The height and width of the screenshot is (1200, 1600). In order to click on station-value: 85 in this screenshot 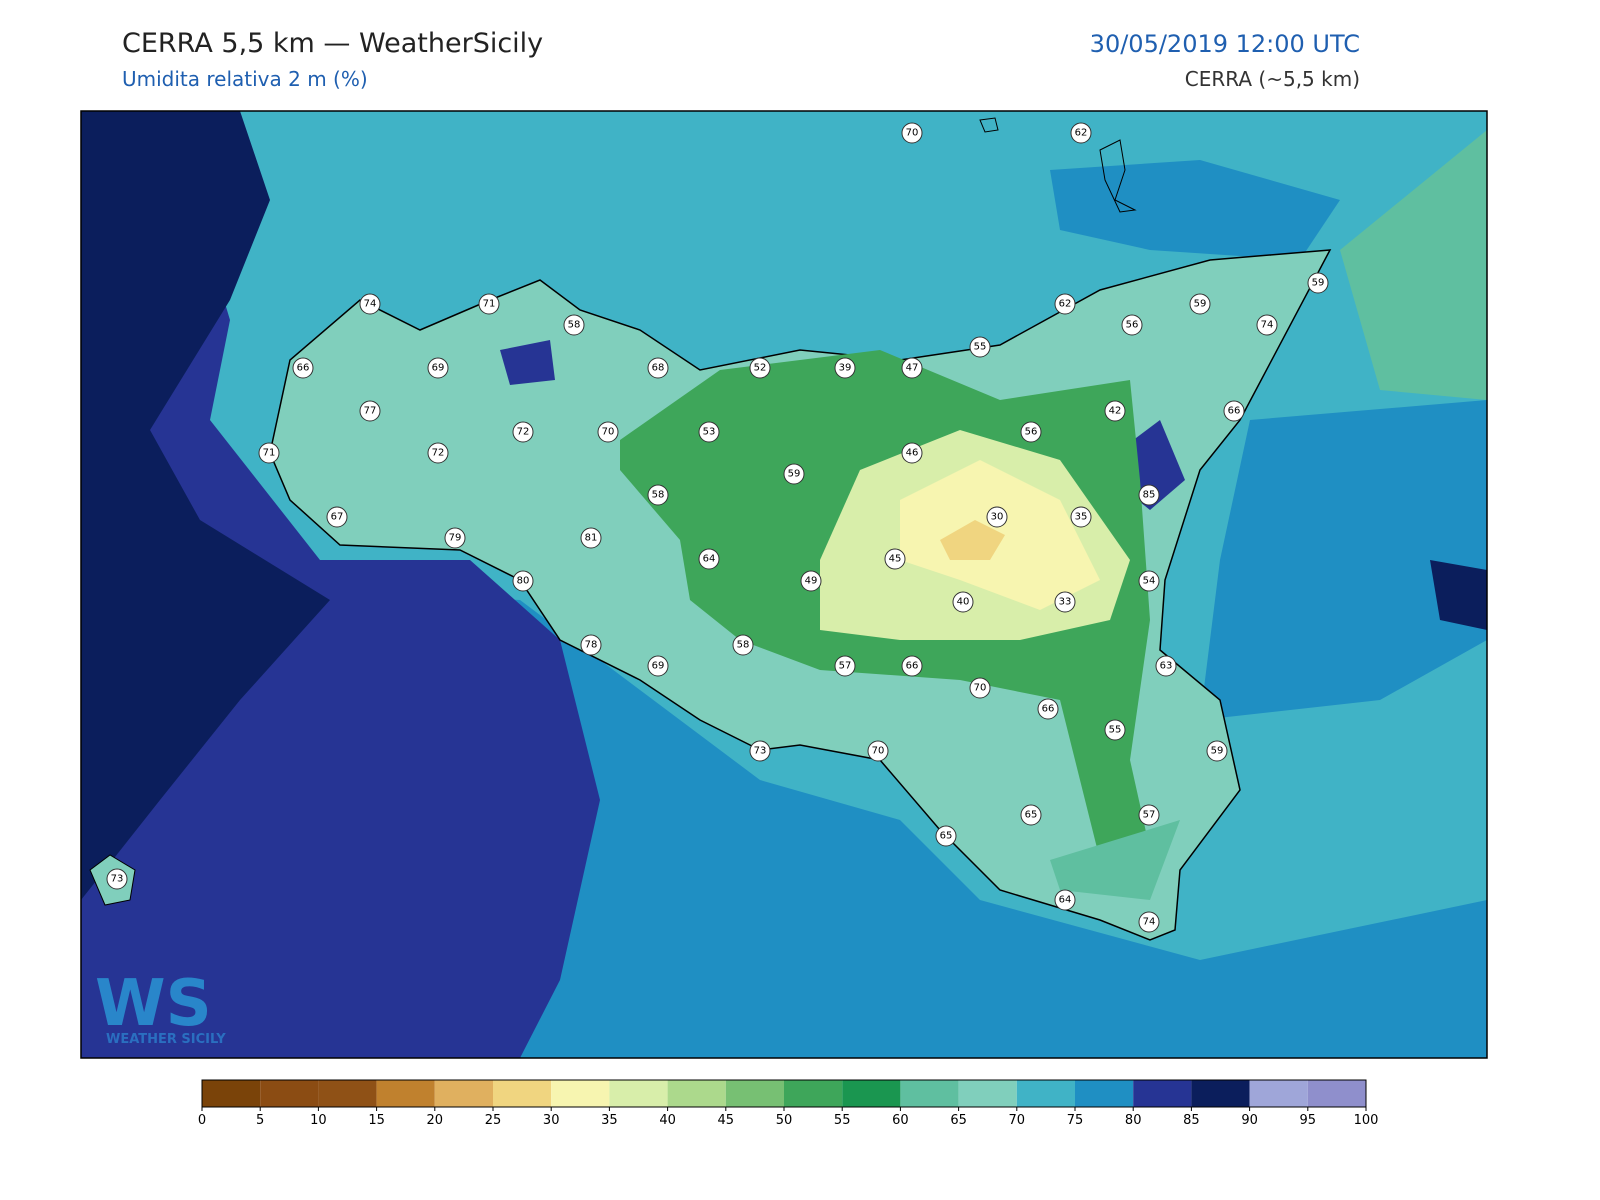, I will do `click(1149, 495)`.